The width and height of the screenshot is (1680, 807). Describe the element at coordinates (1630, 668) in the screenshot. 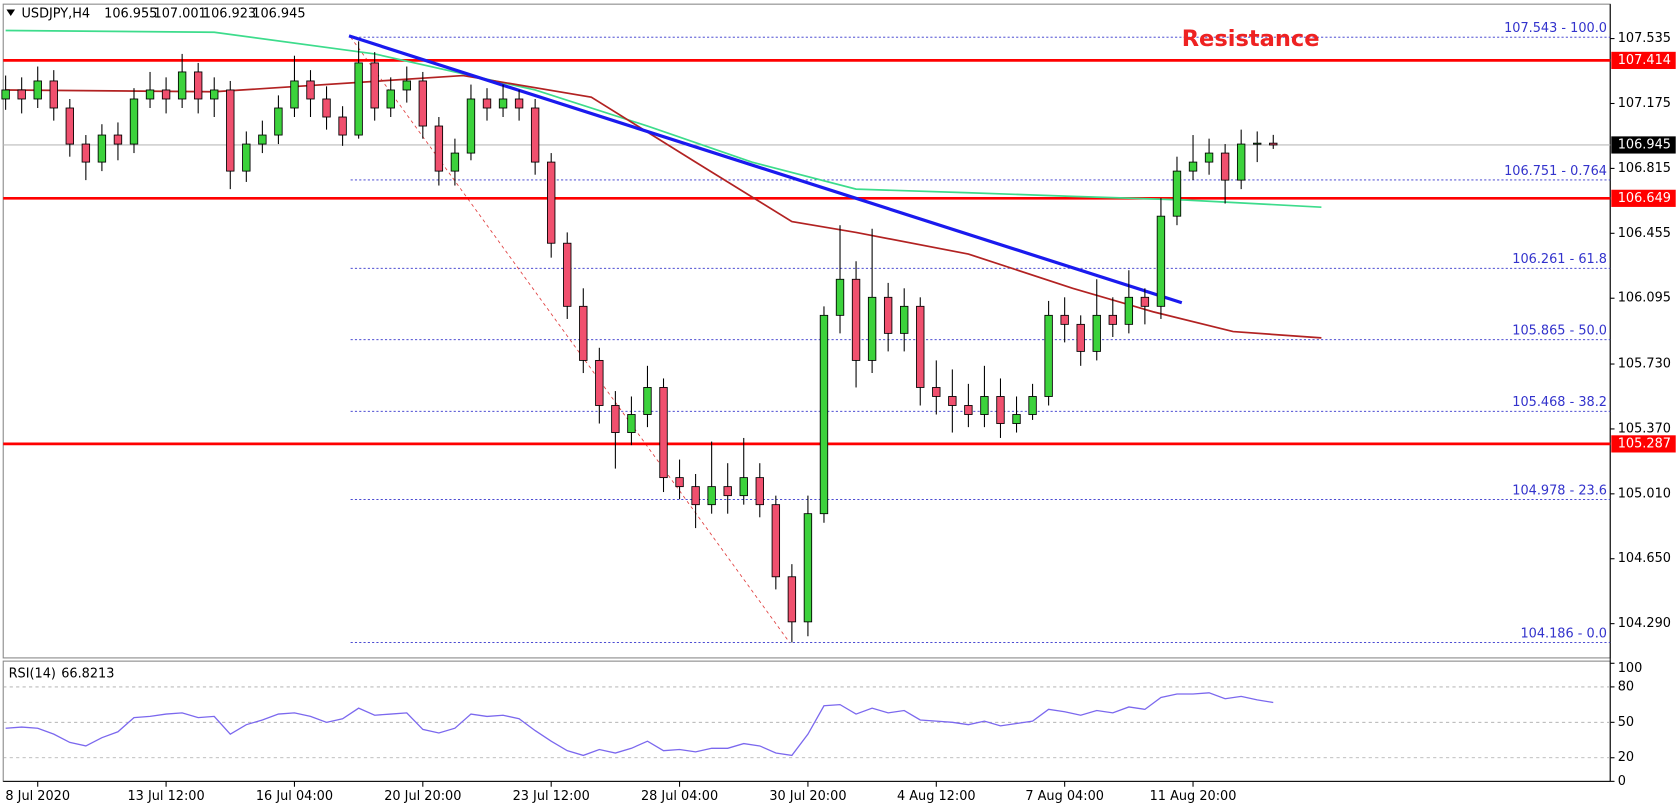

I see `y-tick-label: 100` at that location.